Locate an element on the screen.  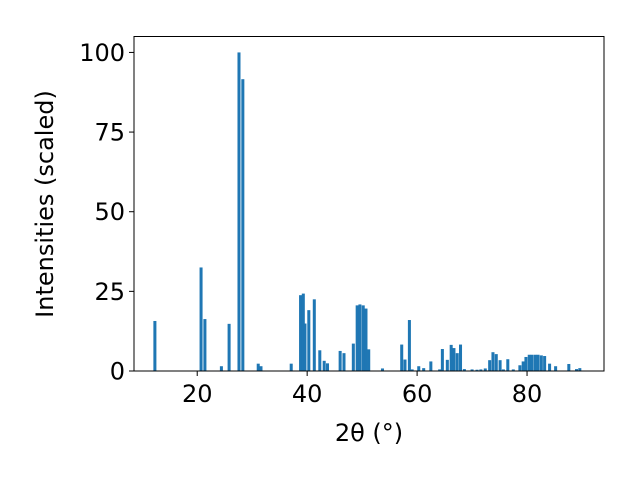
y-axis: 0 25 50 75 100 is located at coordinates (106, 212).